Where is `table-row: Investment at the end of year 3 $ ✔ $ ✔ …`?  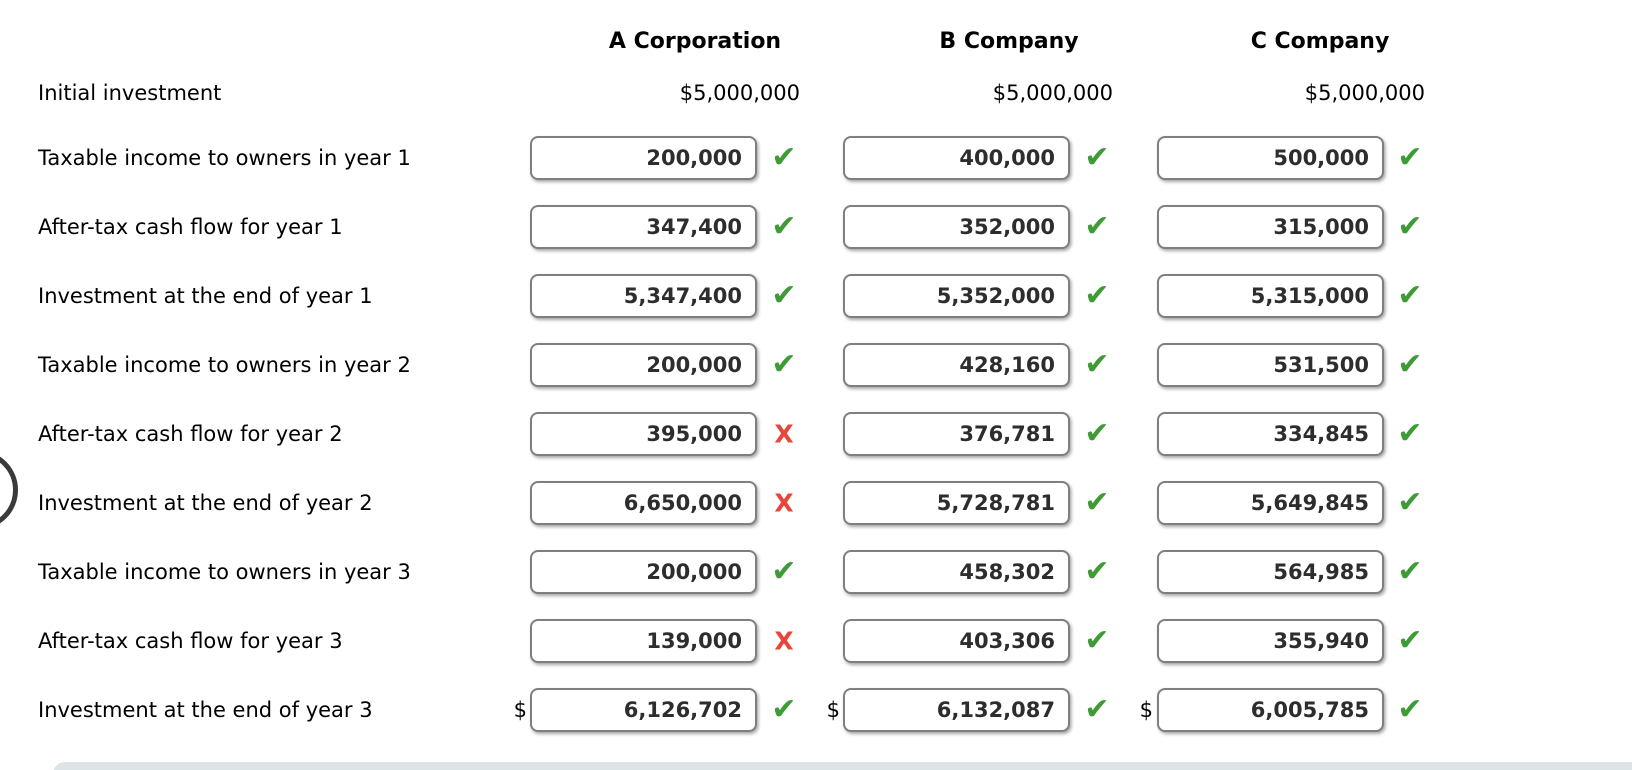
table-row: Investment at the end of year 3 $ ✔ $ ✔ … is located at coordinates (816, 710).